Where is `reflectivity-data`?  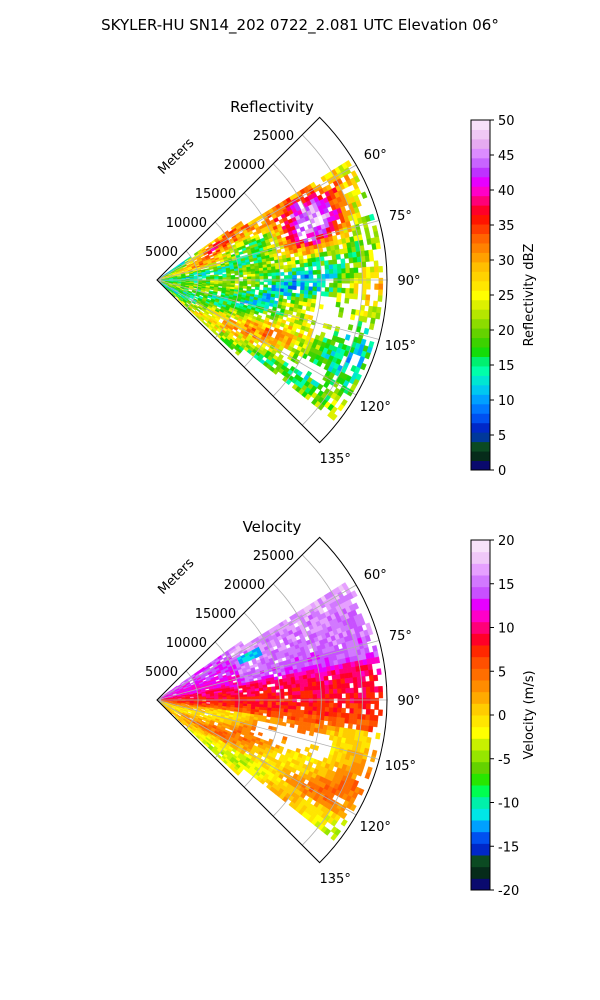 reflectivity-data is located at coordinates (271, 290).